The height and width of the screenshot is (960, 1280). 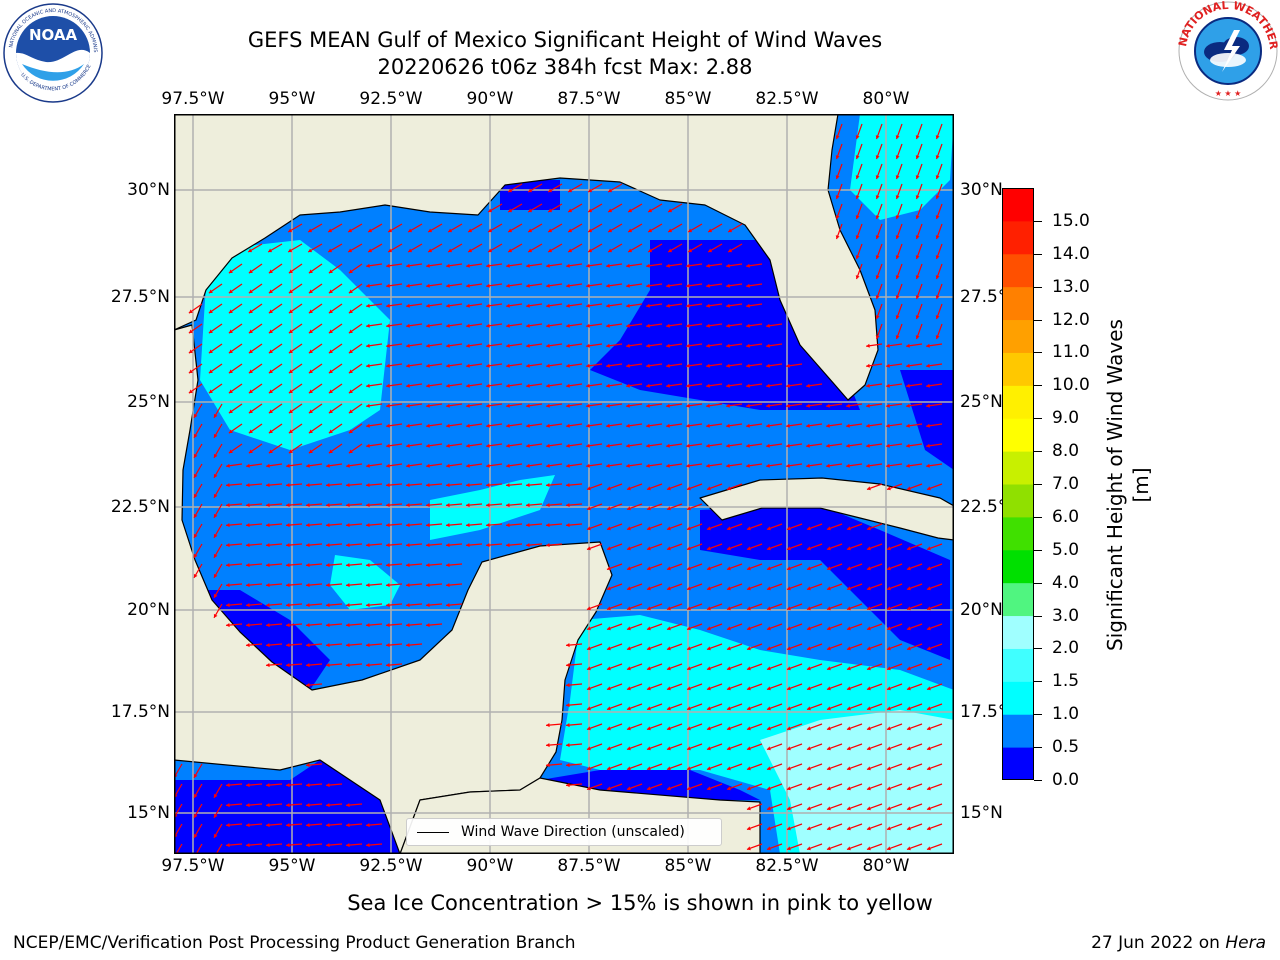 What do you see at coordinates (981, 813) in the screenshot?
I see `latitude-tick-right: 15°N` at bounding box center [981, 813].